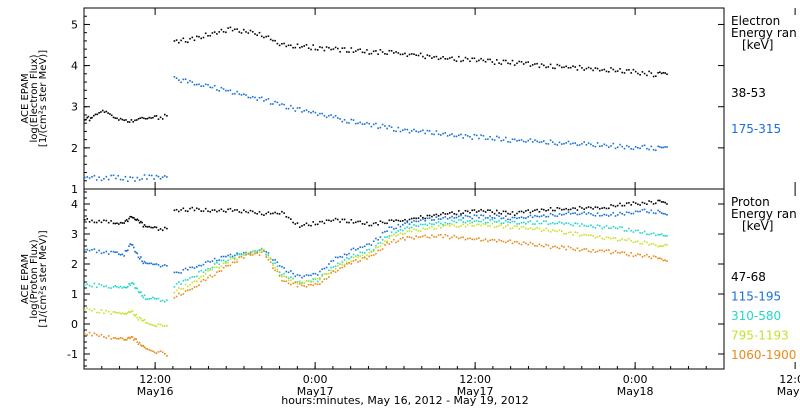  Describe the element at coordinates (43, 278) in the screenshot. I see `y-axis-title: [1/(cm²s ster MeV)]` at that location.